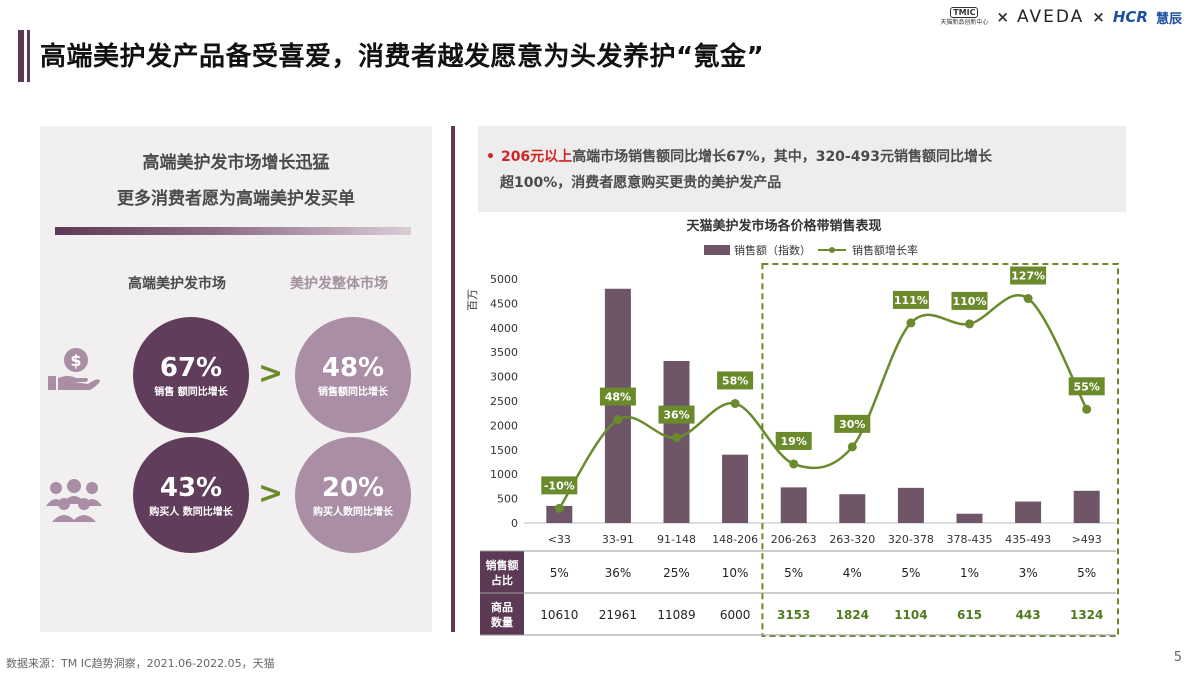 This screenshot has width=1200, height=675. Describe the element at coordinates (823, 402) in the screenshot. I see `growth-line-path` at that location.